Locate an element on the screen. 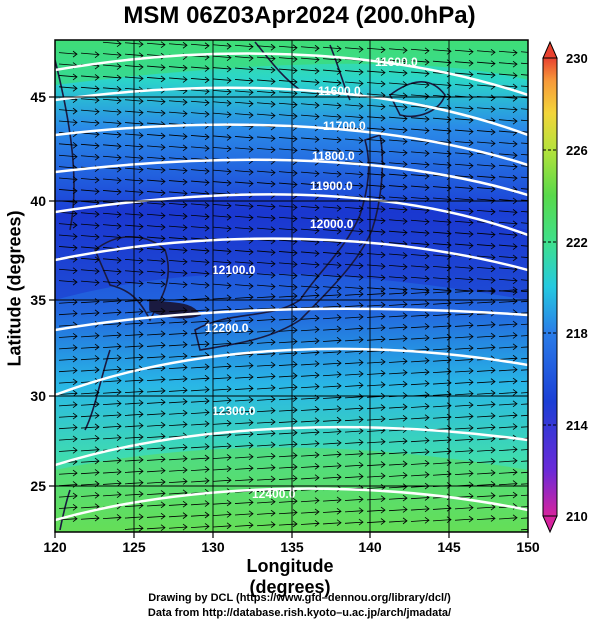  y-tick-labels: 45 40 35 30 25 is located at coordinates (38, 291).